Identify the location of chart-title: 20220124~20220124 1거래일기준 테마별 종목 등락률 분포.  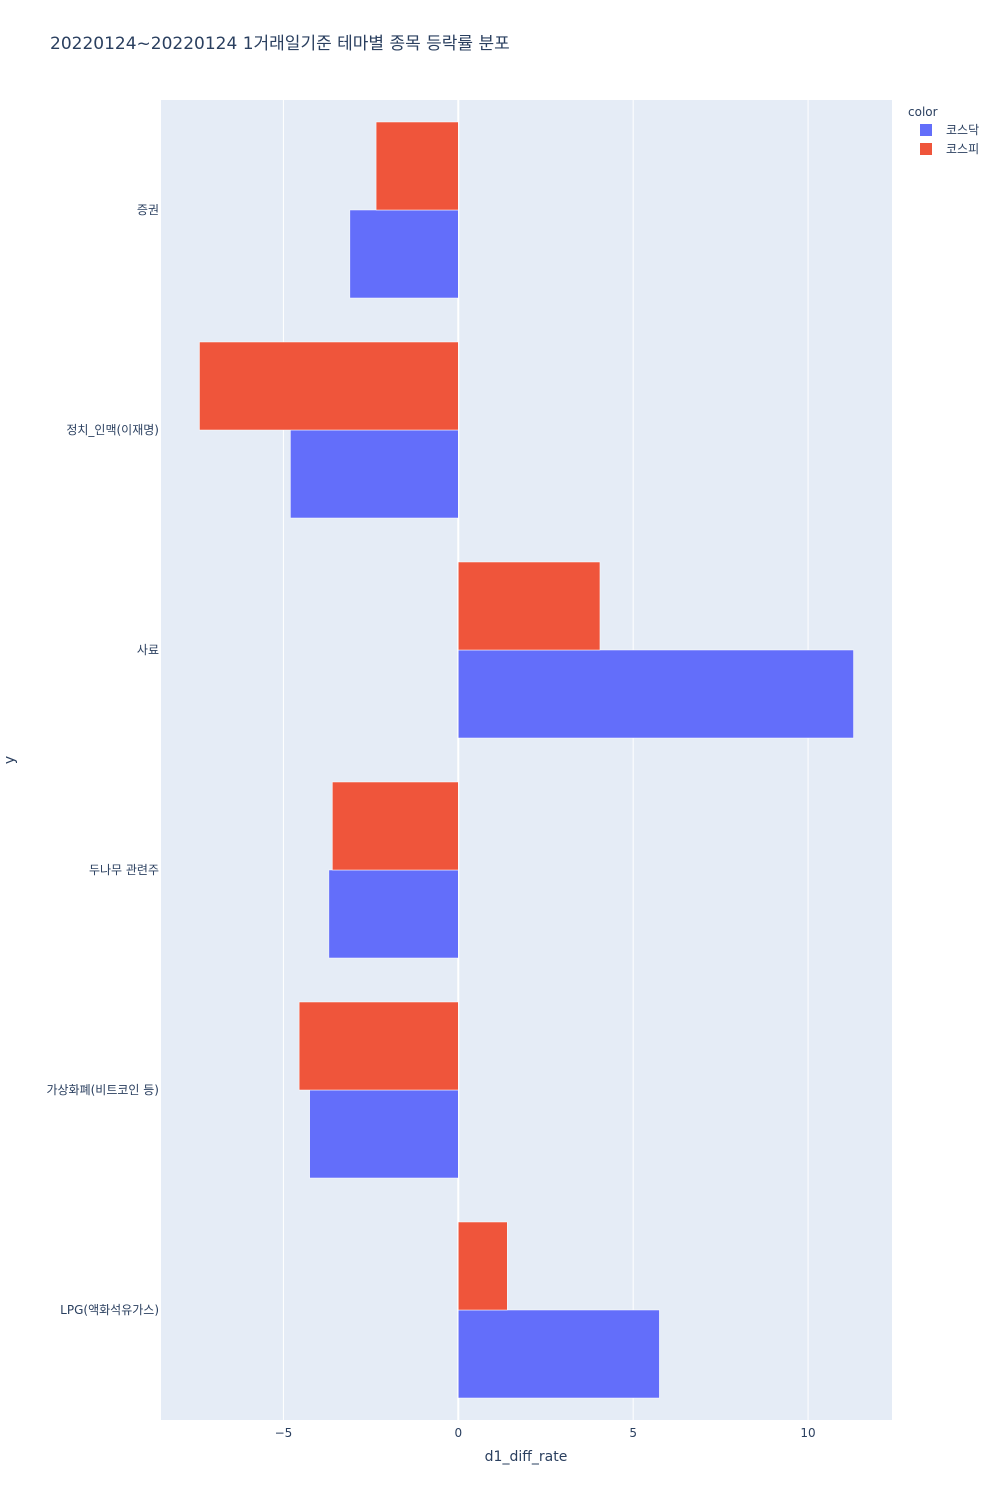
(280, 44).